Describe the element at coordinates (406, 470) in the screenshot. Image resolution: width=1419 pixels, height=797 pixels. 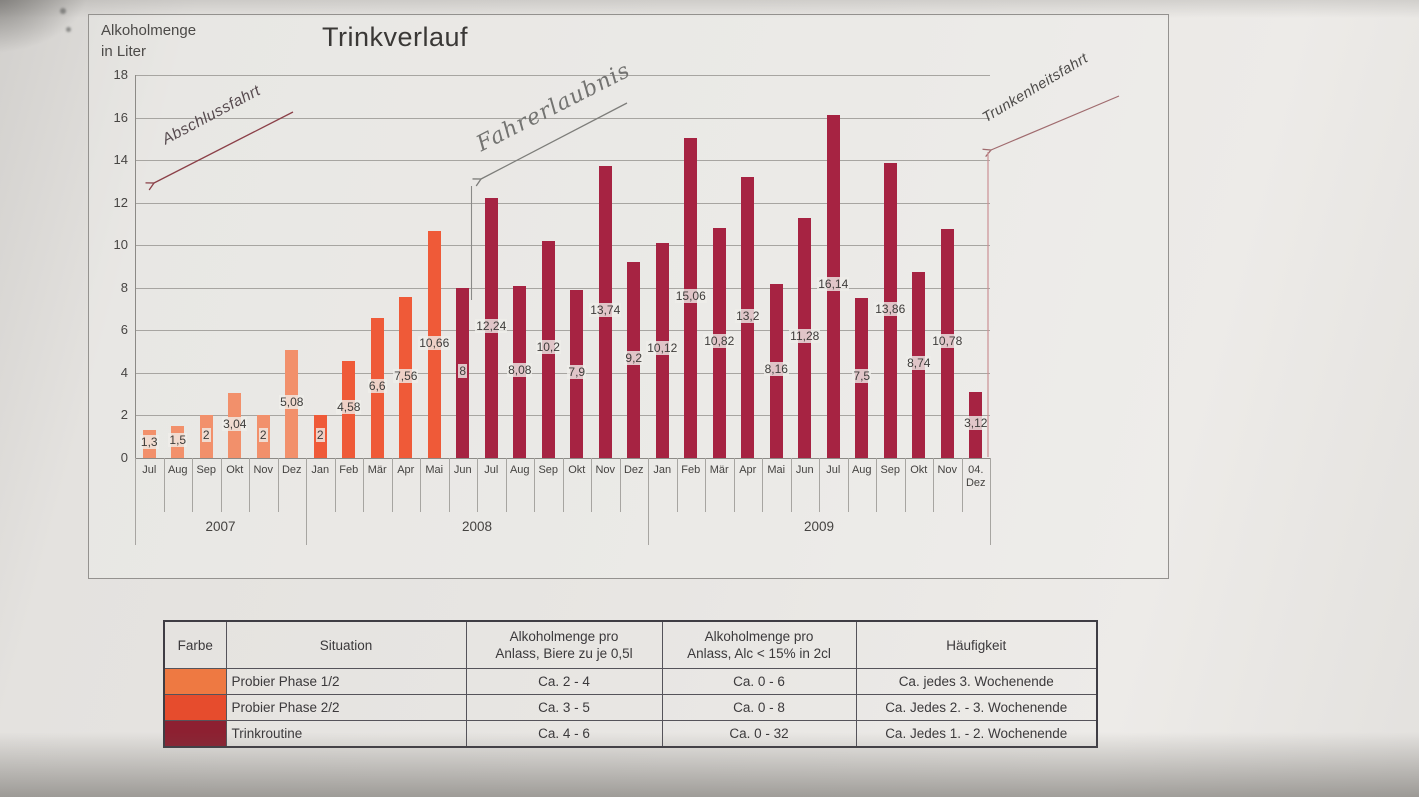
I see `month-label: Apr` at that location.